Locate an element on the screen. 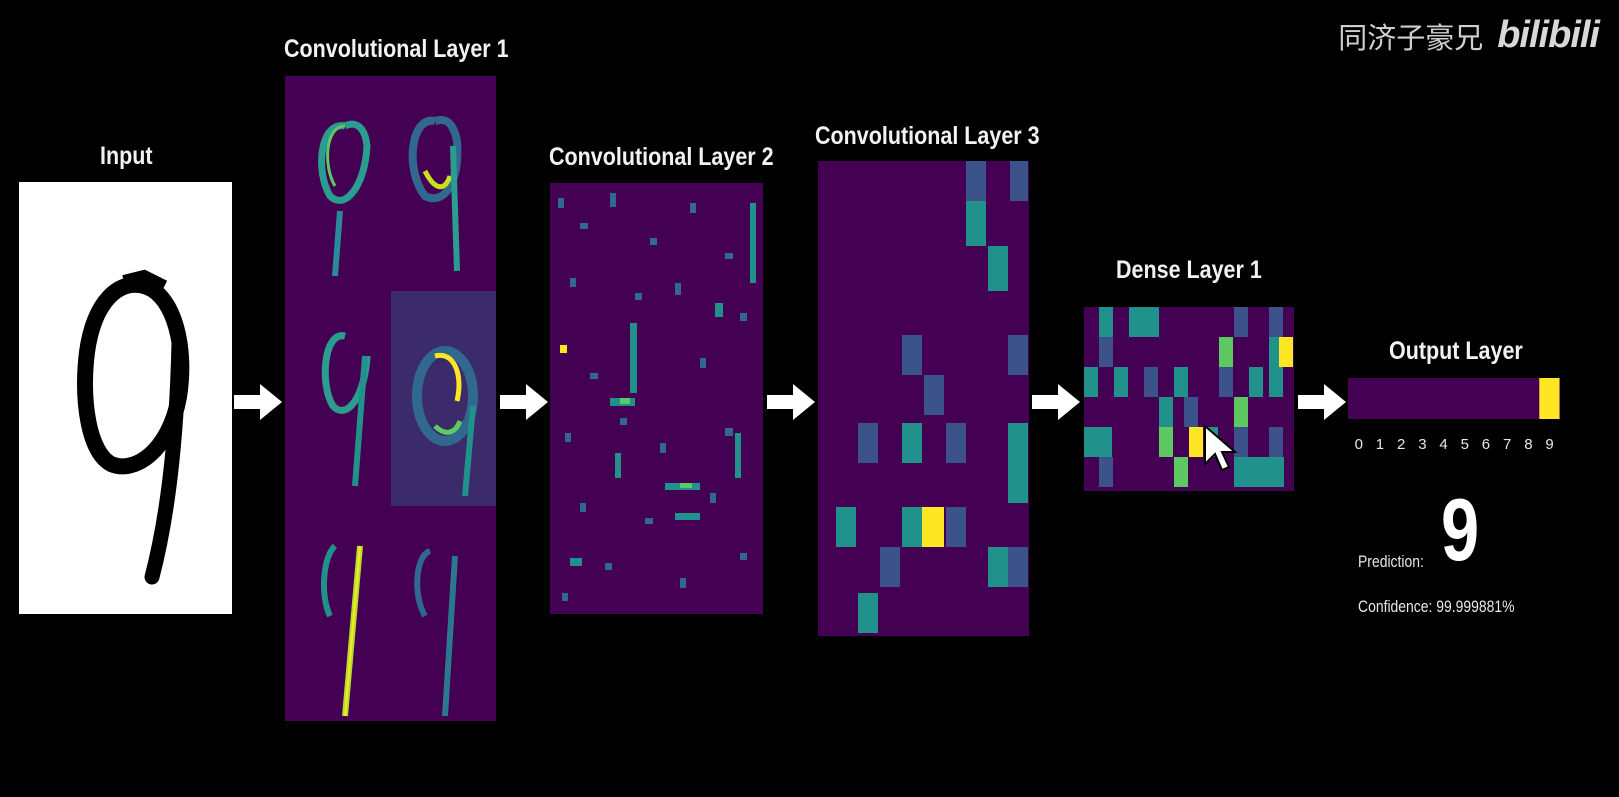 The image size is (1619, 797). output-tick-3: 3 is located at coordinates (1422, 444).